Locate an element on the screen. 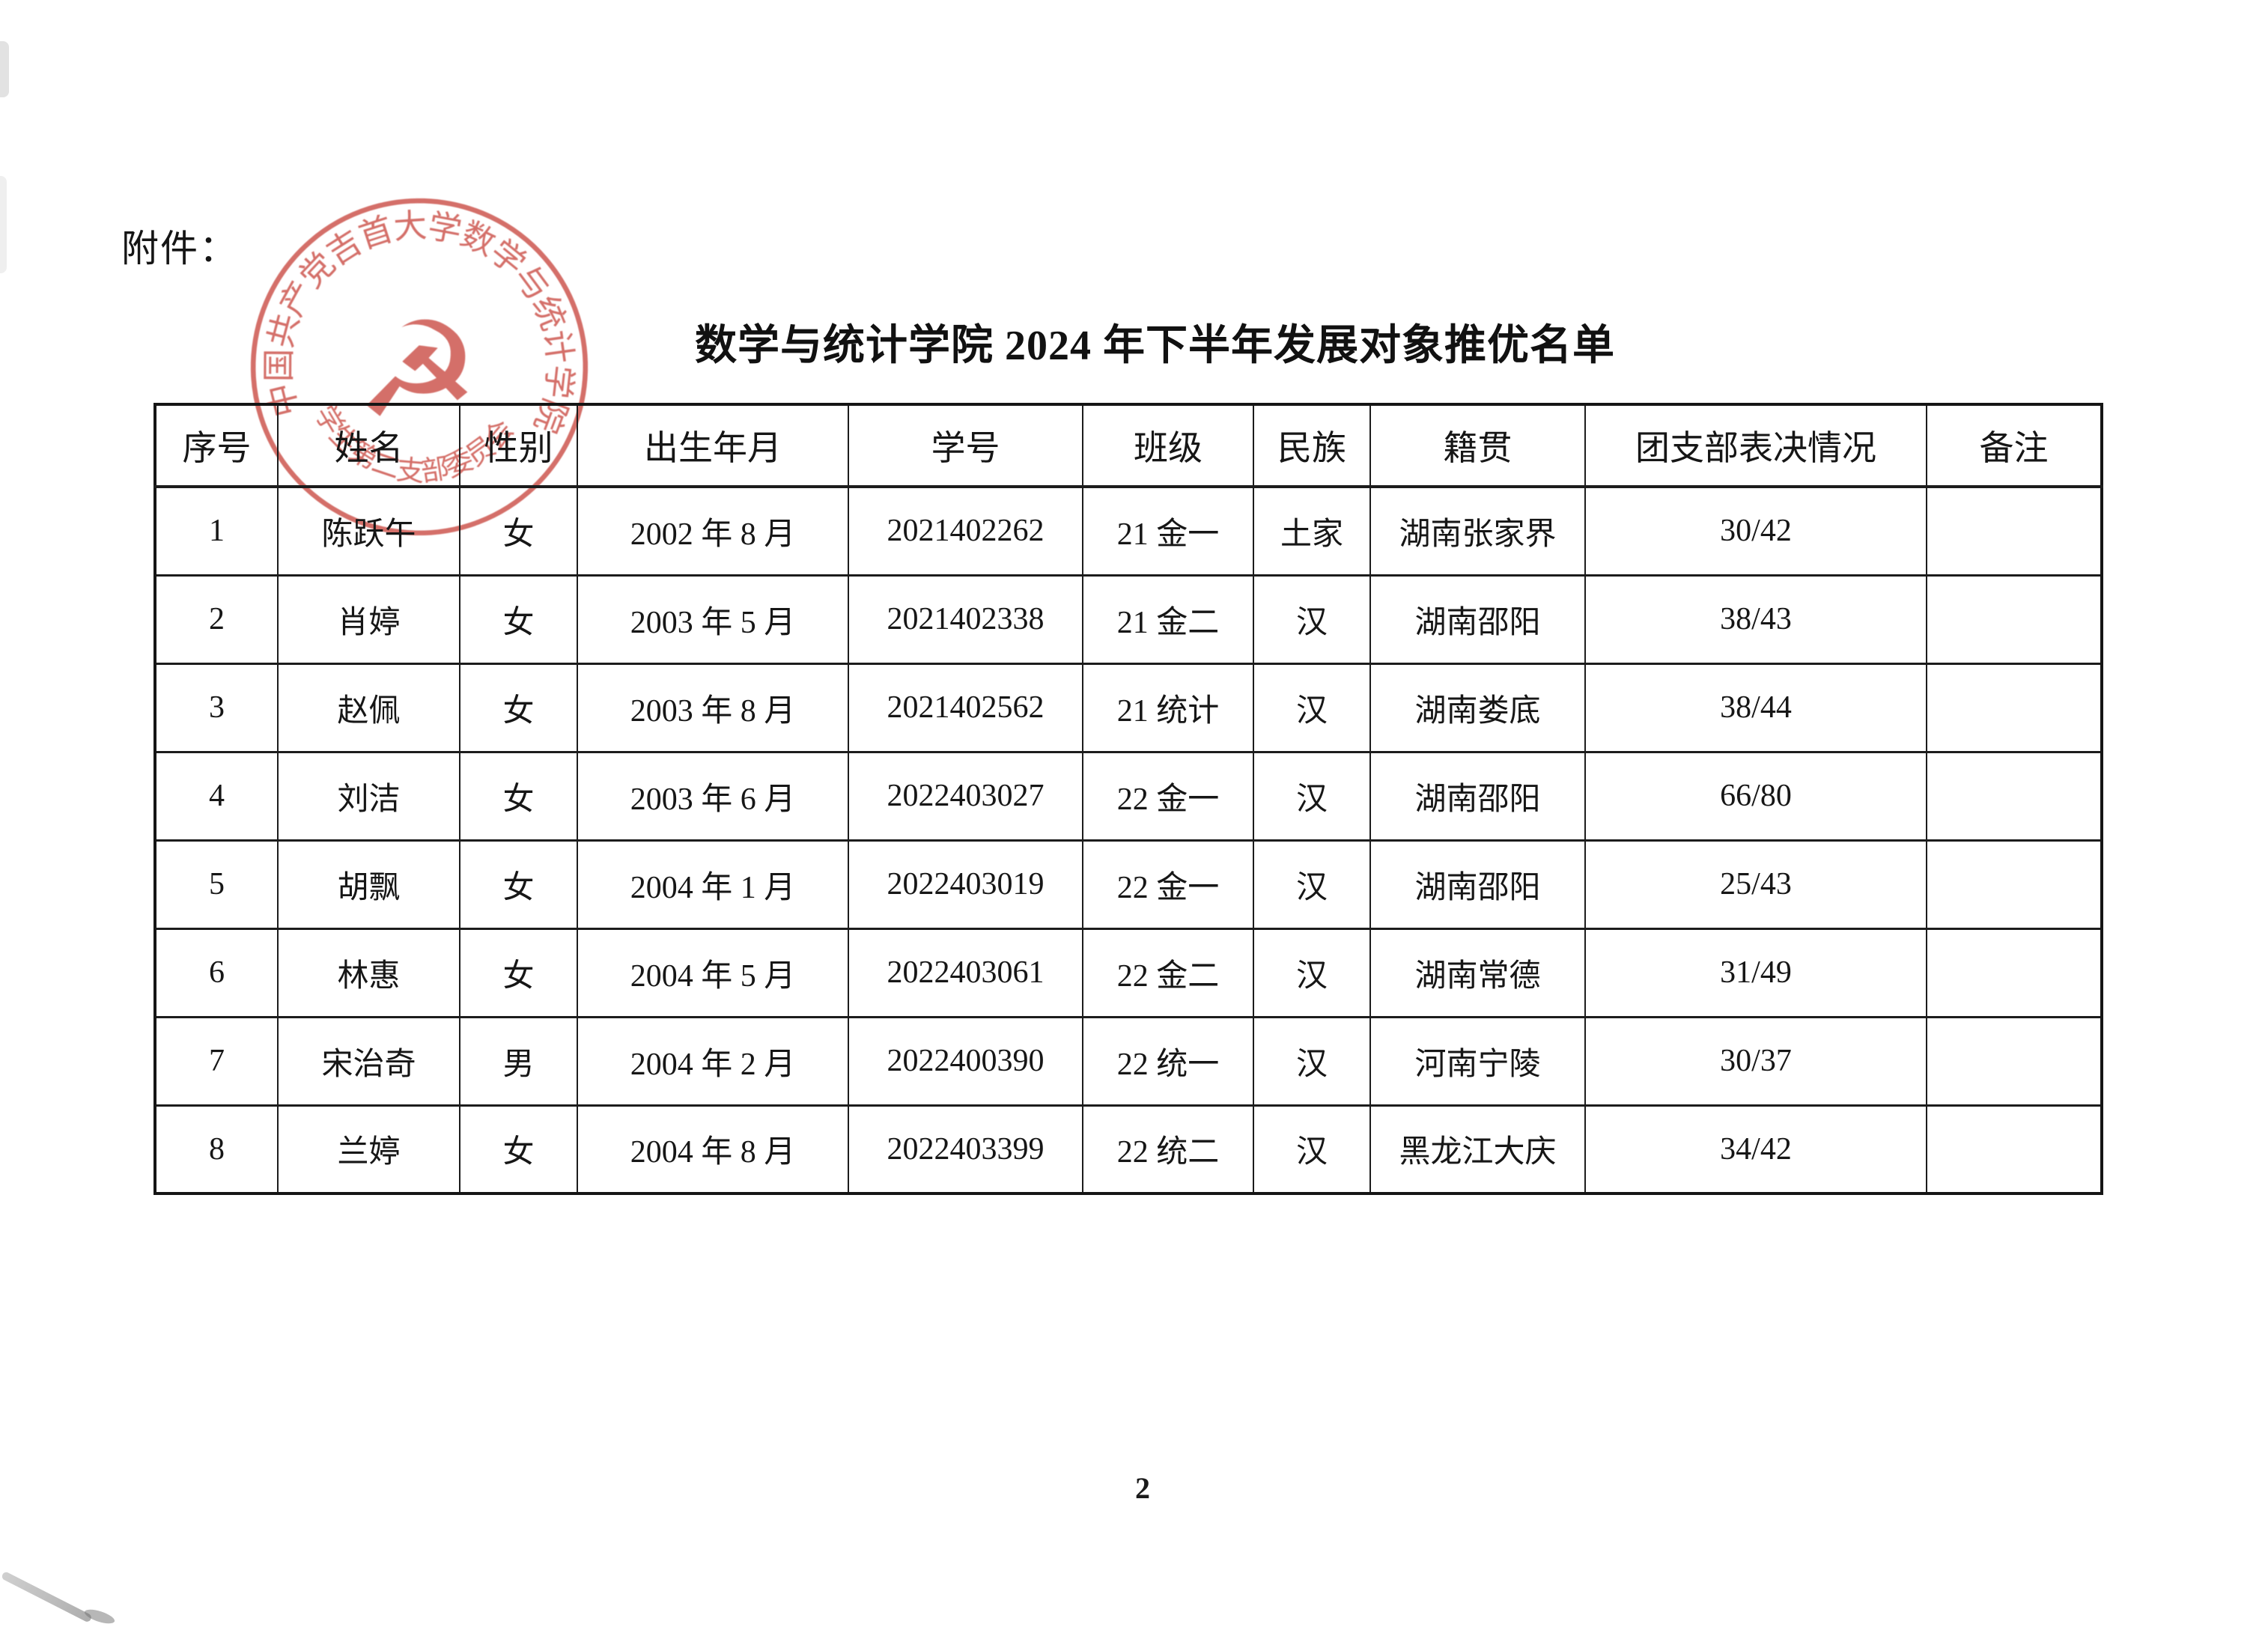  cell-r2-c0: 2 is located at coordinates (216, 619).